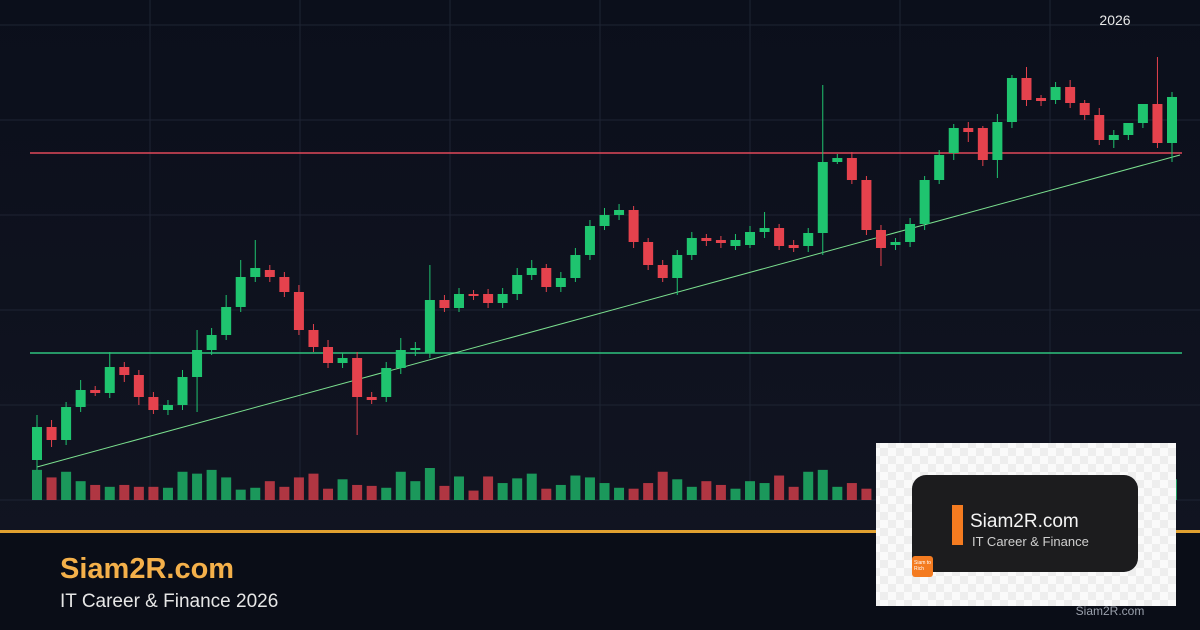 The height and width of the screenshot is (630, 1200). Describe the element at coordinates (147, 569) in the screenshot. I see `brand-title: Siam2R.com` at that location.